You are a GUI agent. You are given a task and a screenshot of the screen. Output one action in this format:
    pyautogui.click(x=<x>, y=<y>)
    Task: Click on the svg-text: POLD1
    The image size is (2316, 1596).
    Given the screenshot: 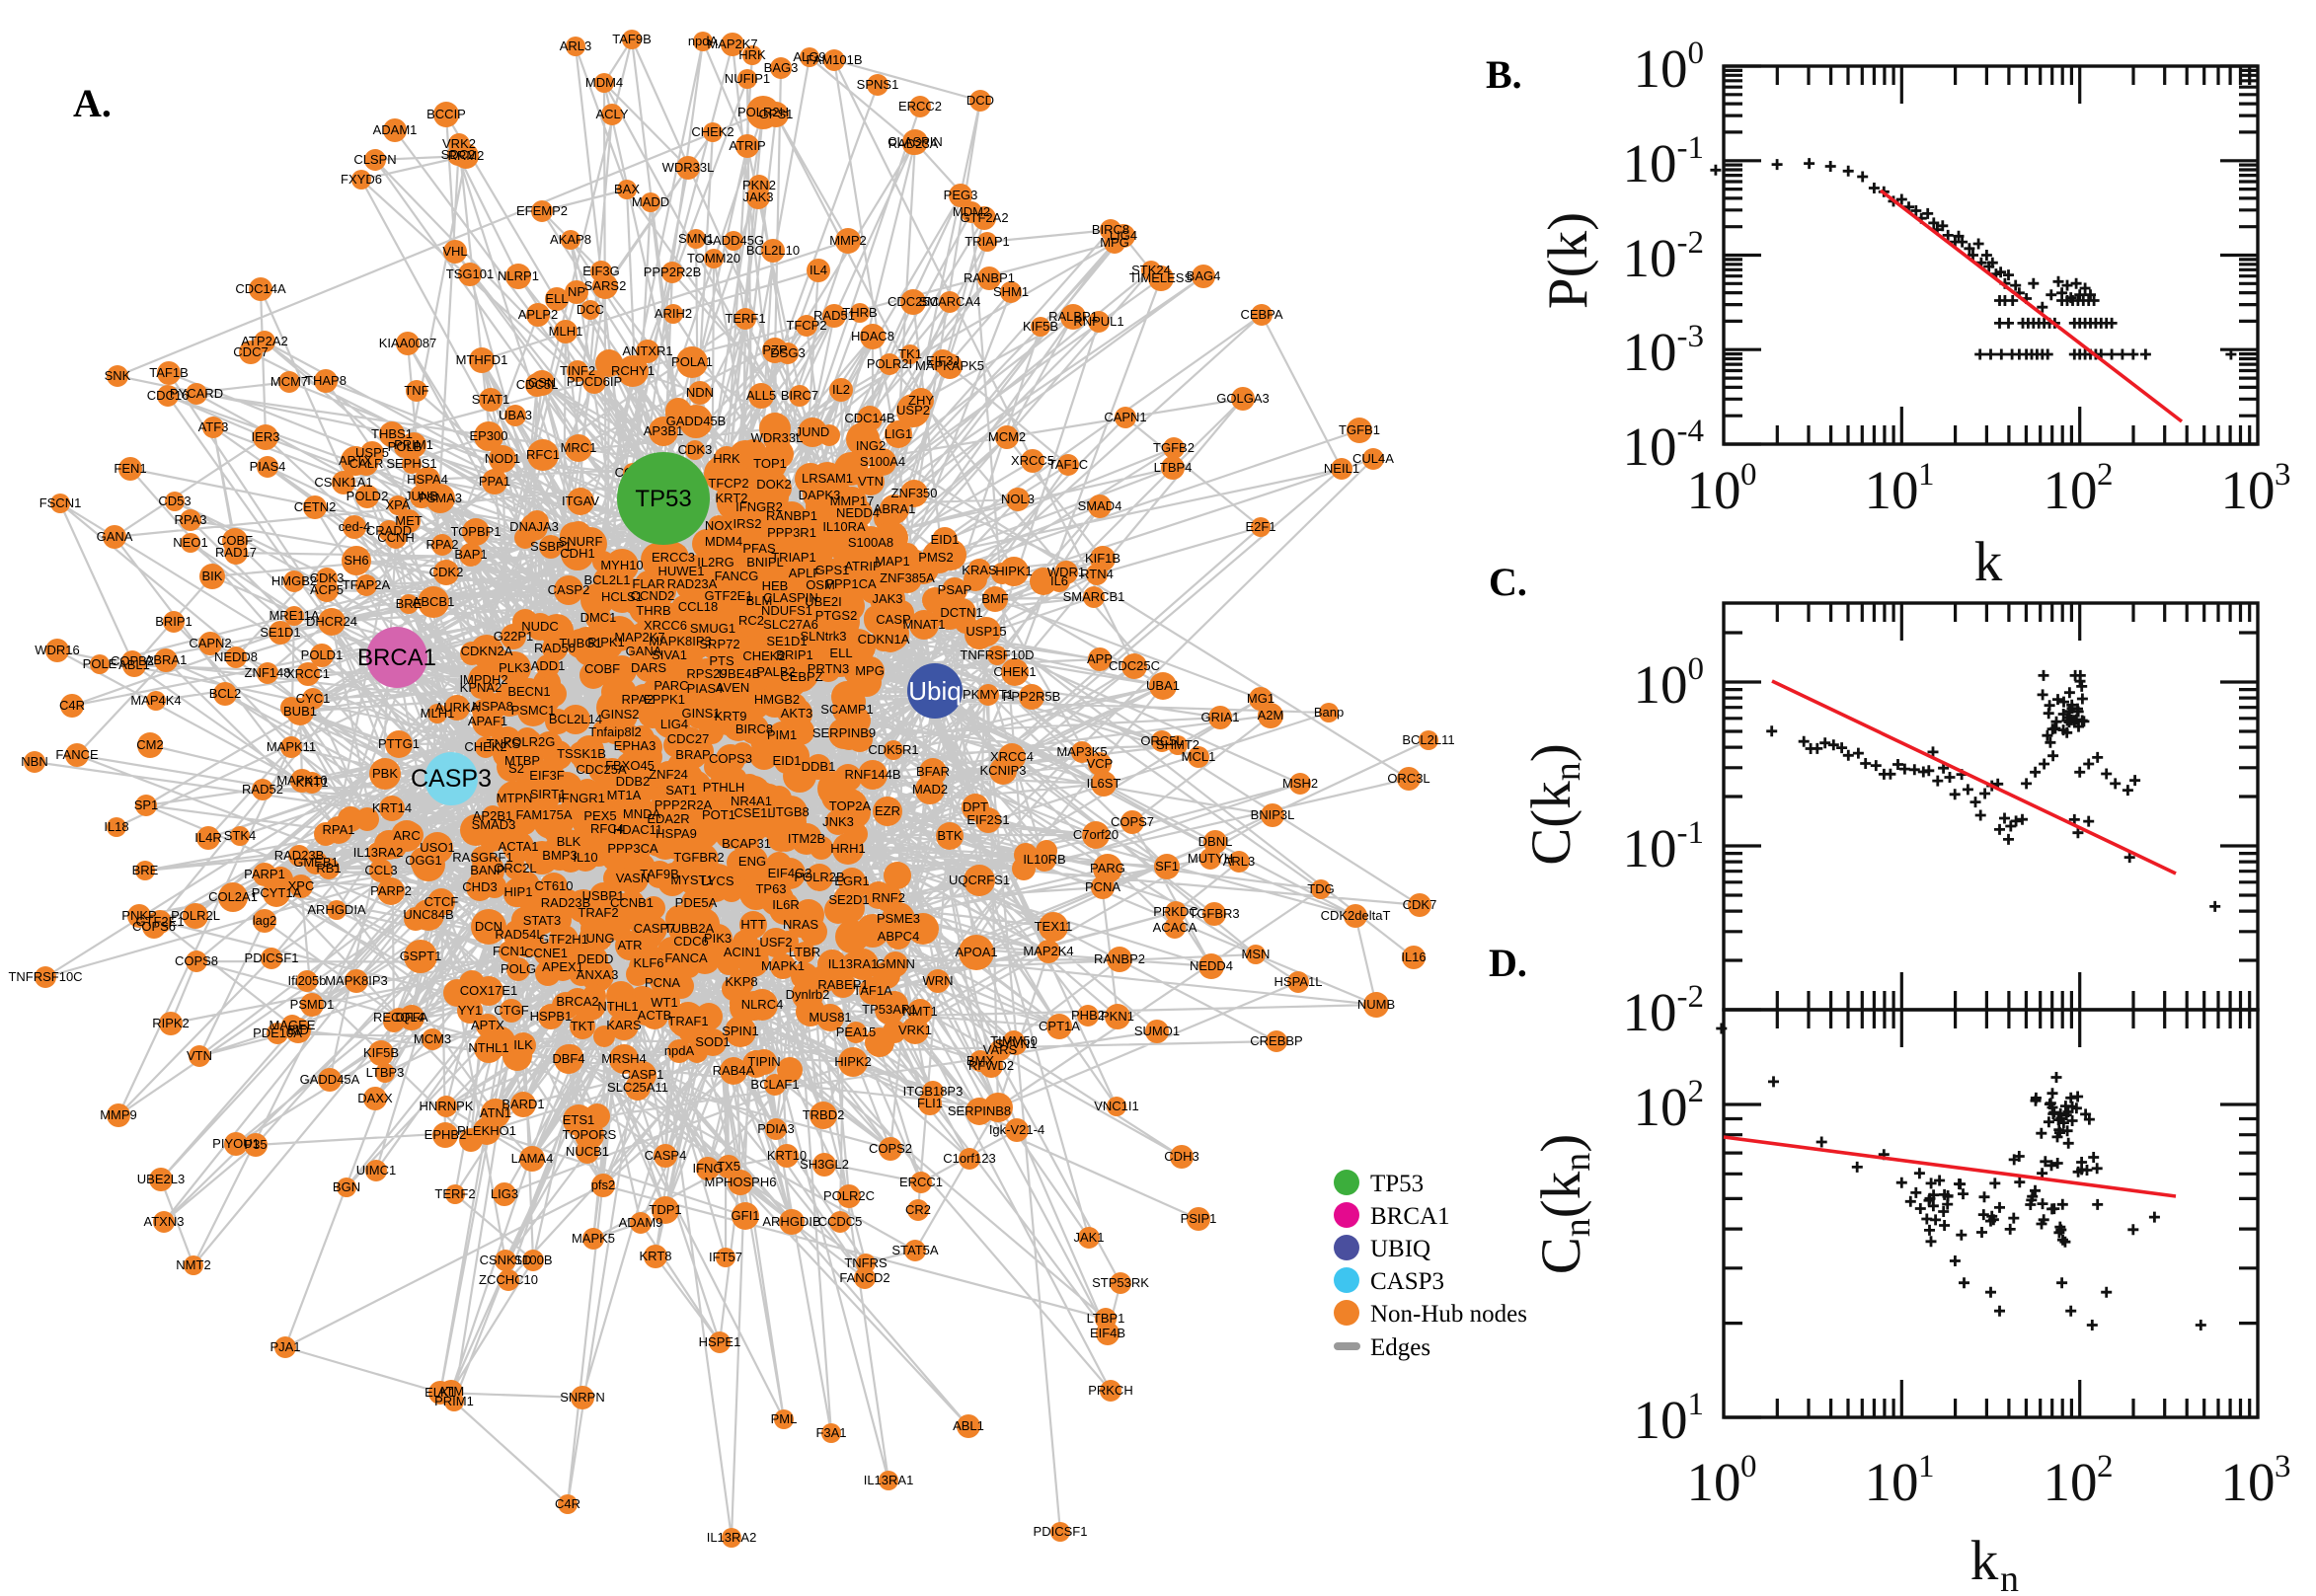 What is the action you would take?
    pyautogui.click(x=322, y=654)
    